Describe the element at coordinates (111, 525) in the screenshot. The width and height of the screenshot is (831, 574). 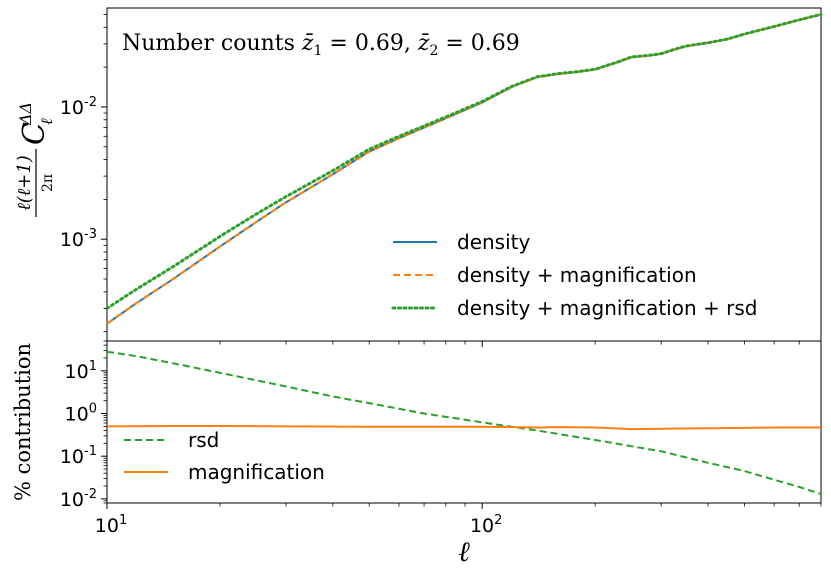
I see `x-tick-label: 101` at that location.